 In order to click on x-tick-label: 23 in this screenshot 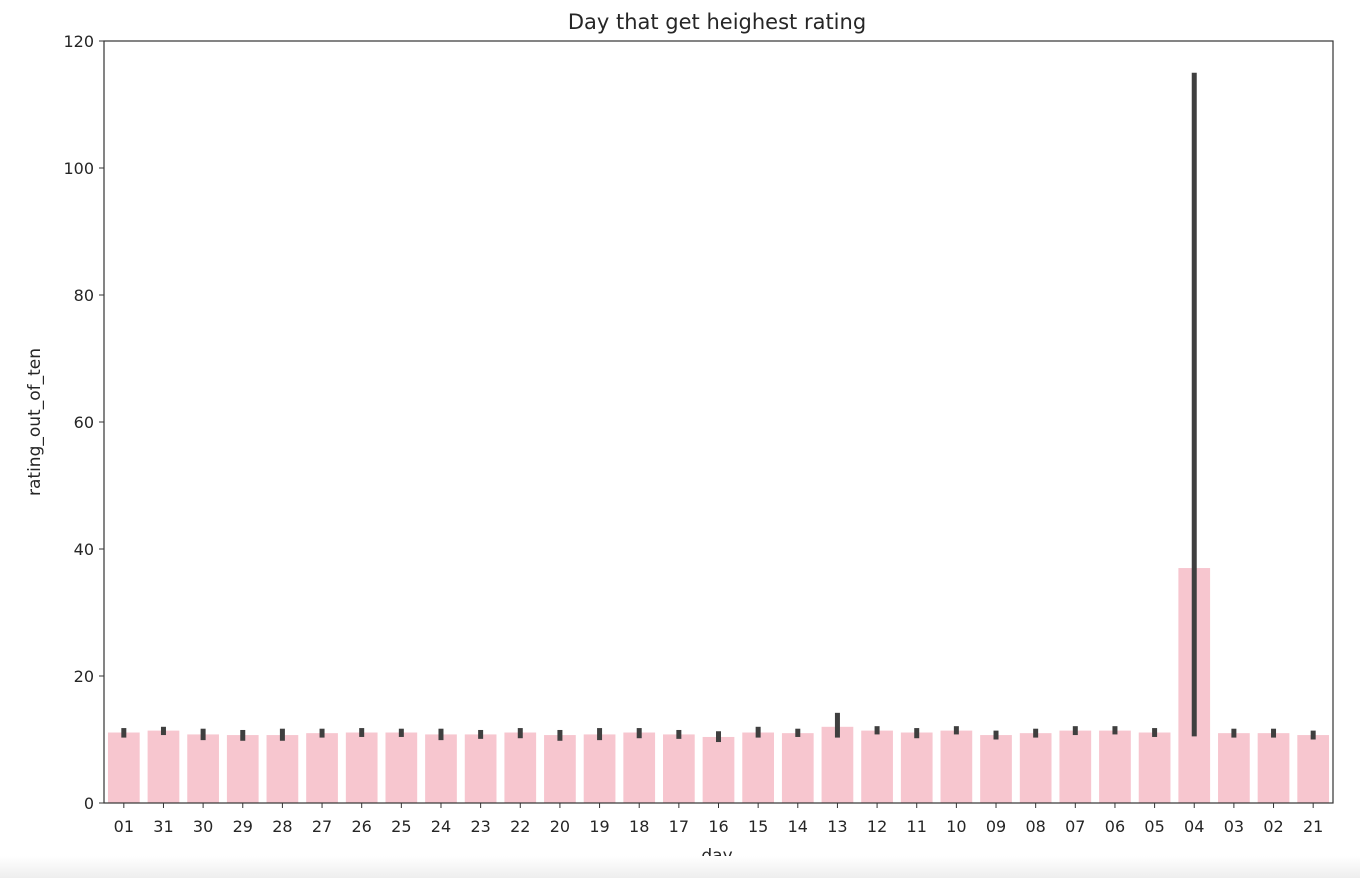, I will do `click(480, 826)`.